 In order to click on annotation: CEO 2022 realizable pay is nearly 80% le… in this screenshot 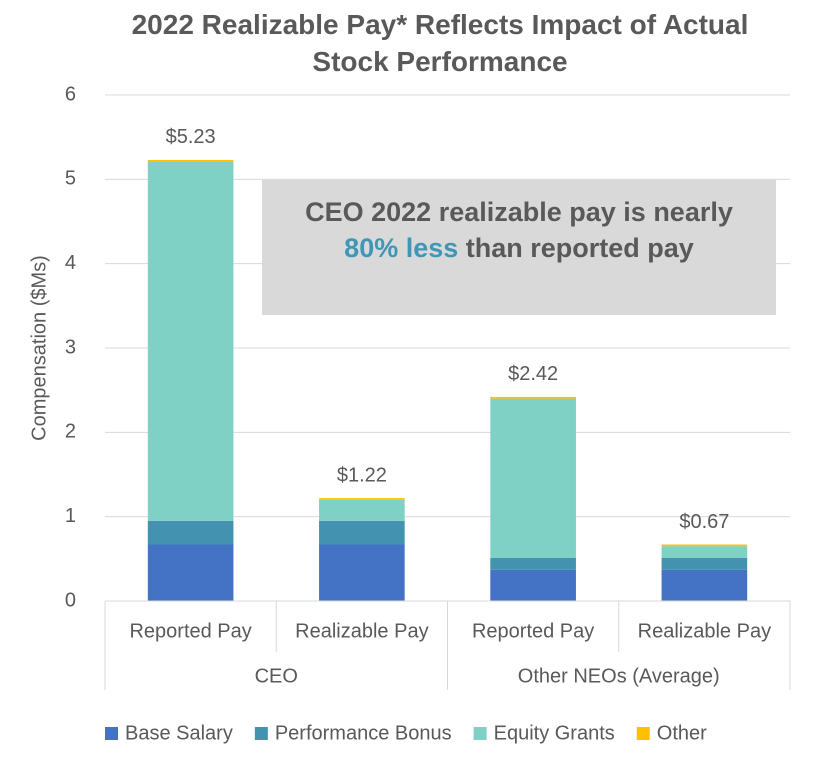, I will do `click(519, 247)`.